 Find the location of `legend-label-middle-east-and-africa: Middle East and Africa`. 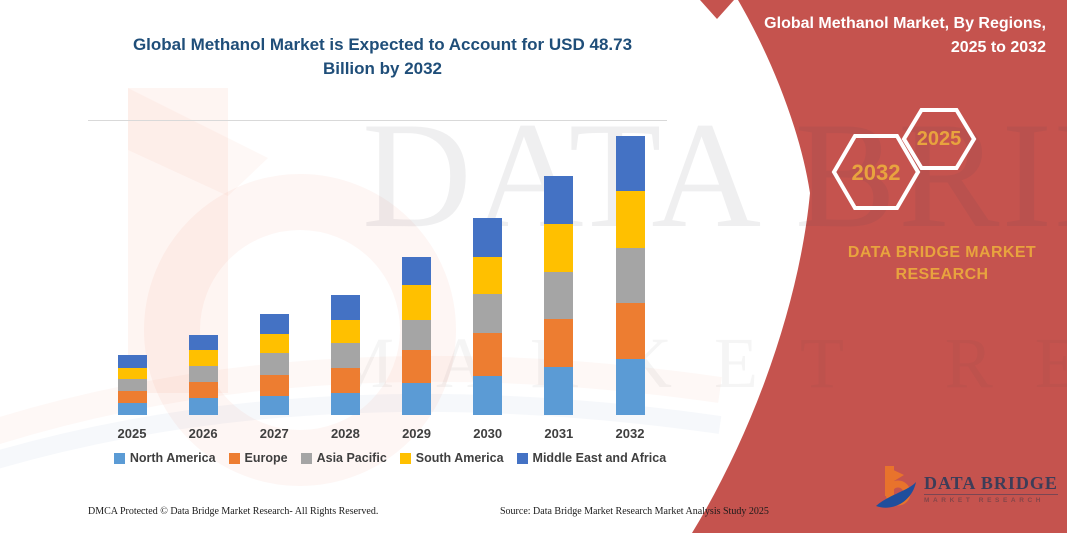

legend-label-middle-east-and-africa: Middle East and Africa is located at coordinates (599, 458).